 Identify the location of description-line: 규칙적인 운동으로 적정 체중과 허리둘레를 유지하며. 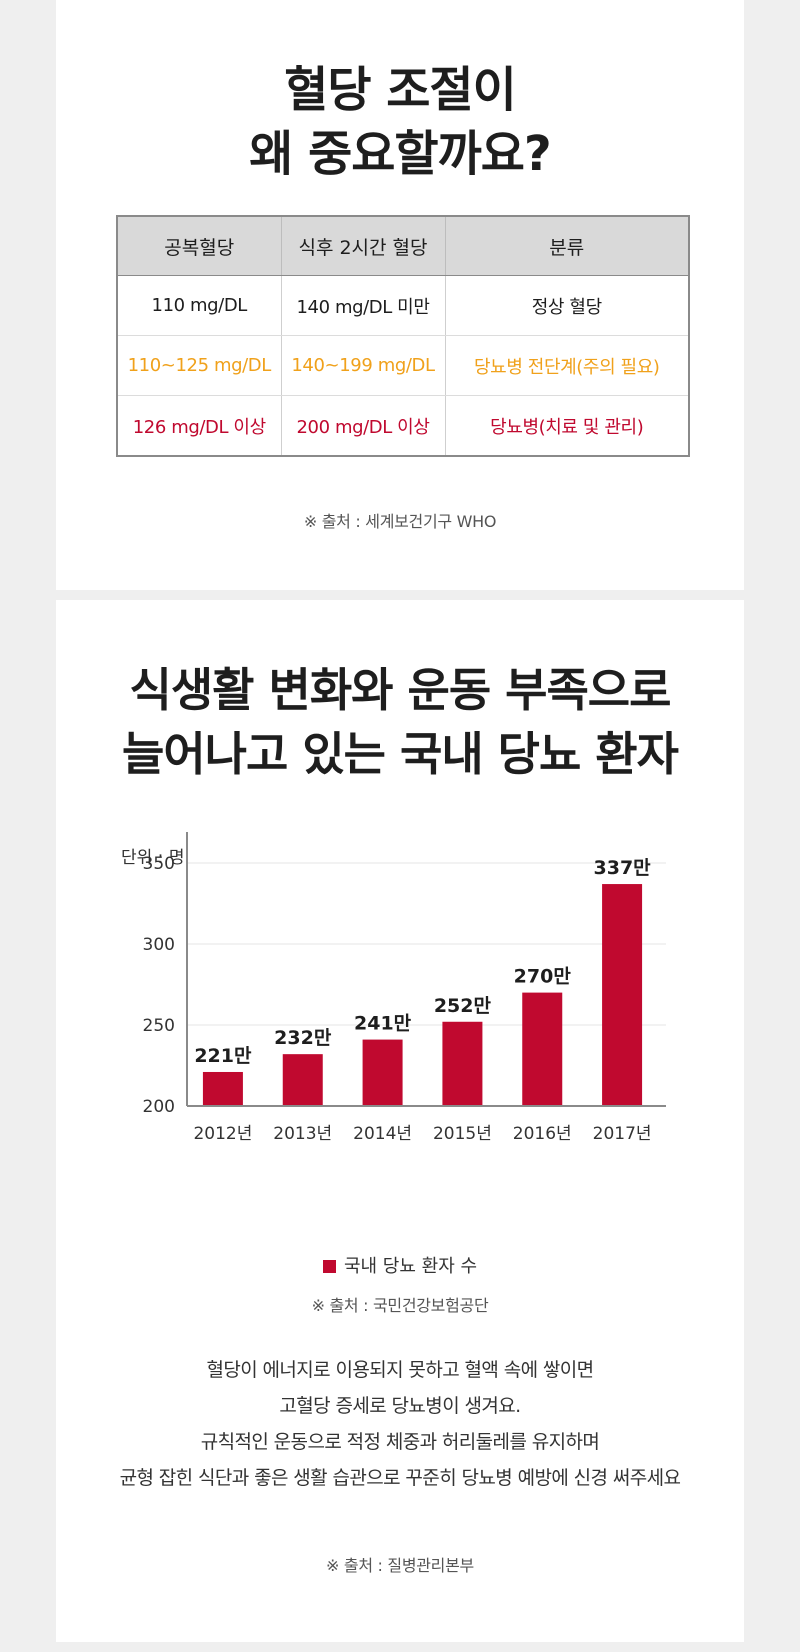
(400, 1442).